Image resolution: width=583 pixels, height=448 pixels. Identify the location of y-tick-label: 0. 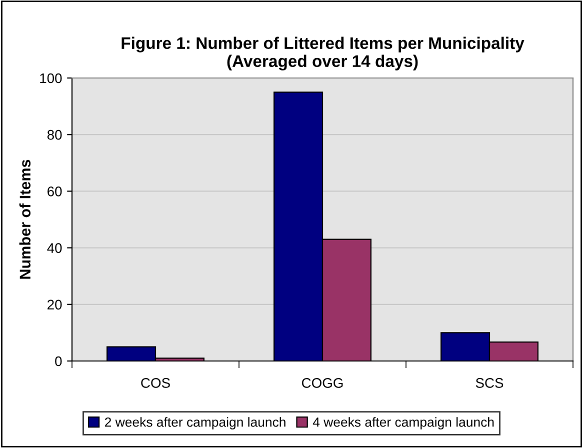
(58, 361).